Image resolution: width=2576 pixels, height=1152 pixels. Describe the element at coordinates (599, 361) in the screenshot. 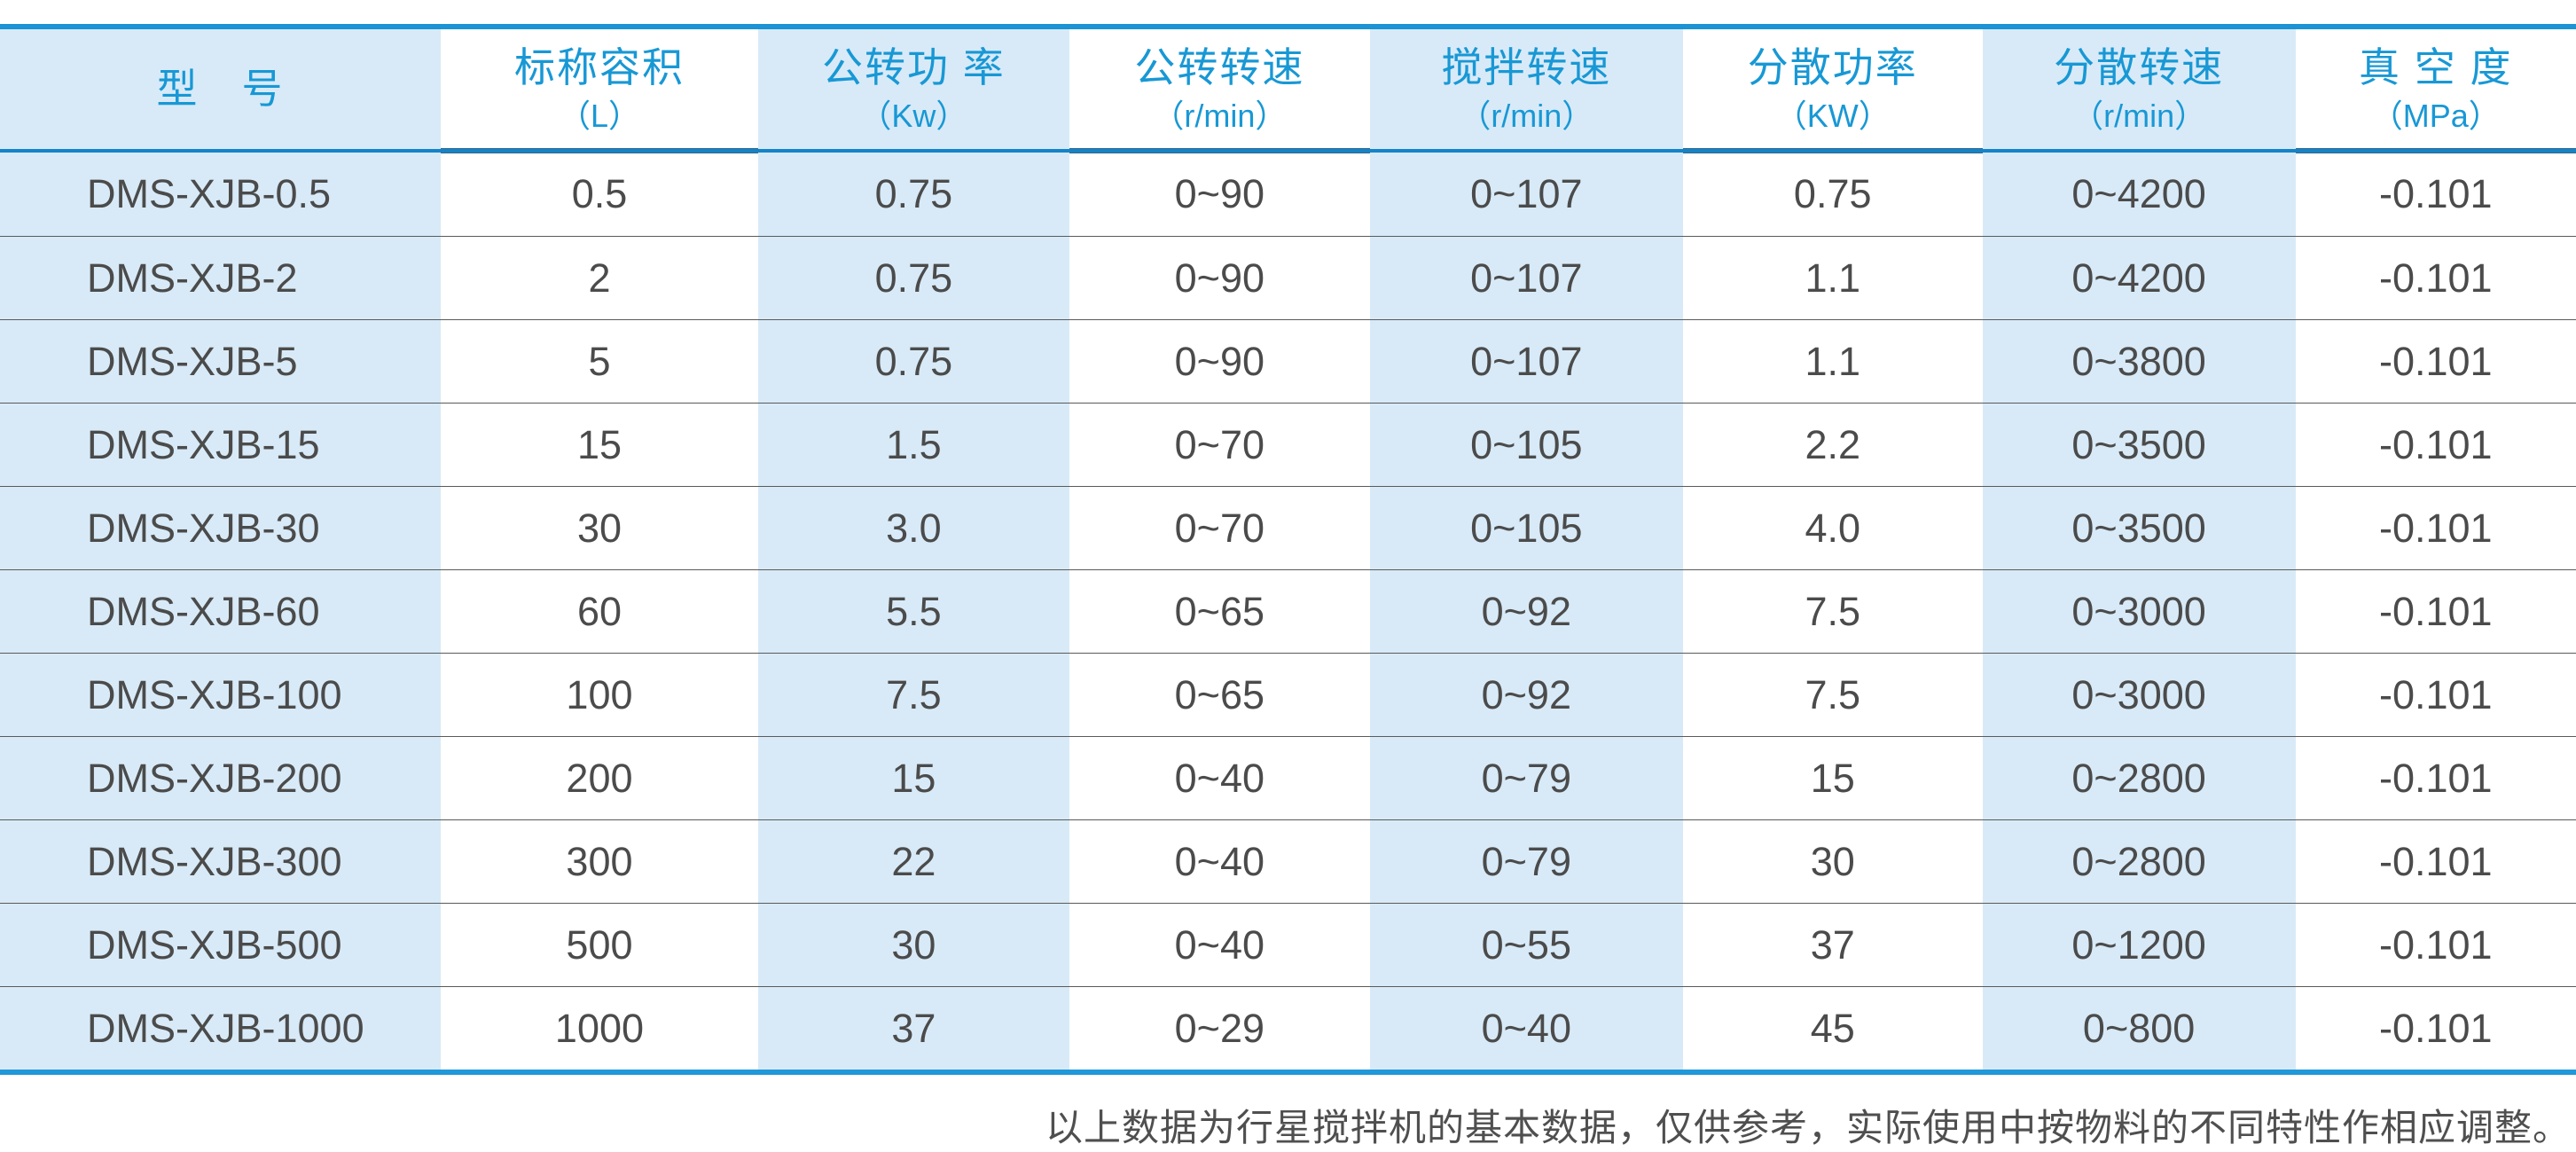

I see `value-cell: 5` at that location.